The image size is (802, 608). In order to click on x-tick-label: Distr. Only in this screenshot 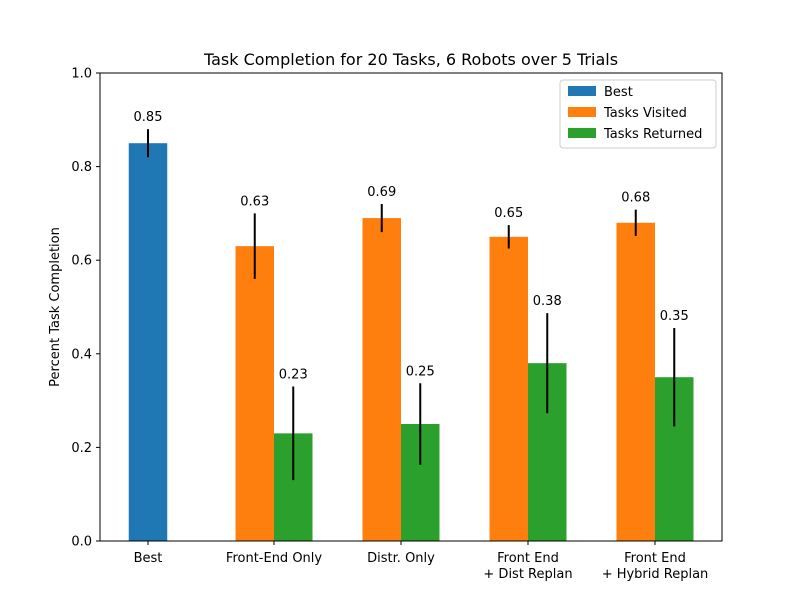, I will do `click(401, 558)`.